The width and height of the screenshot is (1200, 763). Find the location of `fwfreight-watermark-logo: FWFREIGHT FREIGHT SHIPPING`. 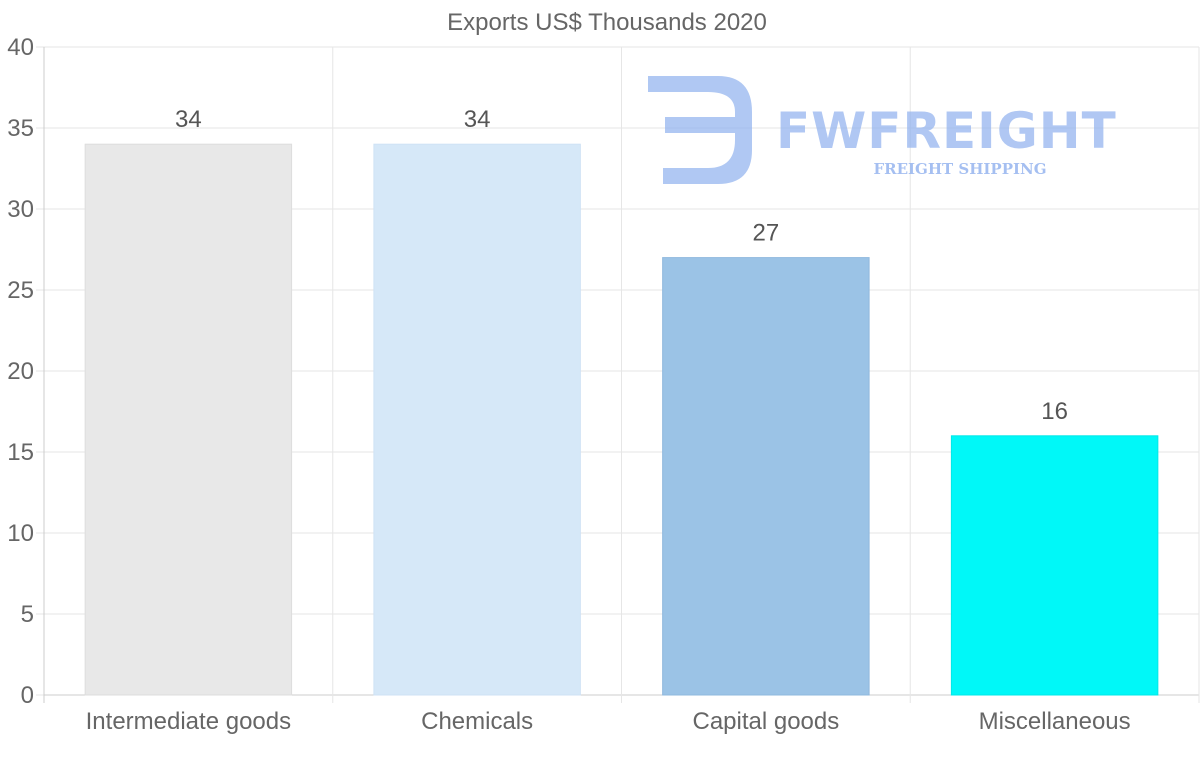

fwfreight-watermark-logo: FWFREIGHT FREIGHT SHIPPING is located at coordinates (882, 130).